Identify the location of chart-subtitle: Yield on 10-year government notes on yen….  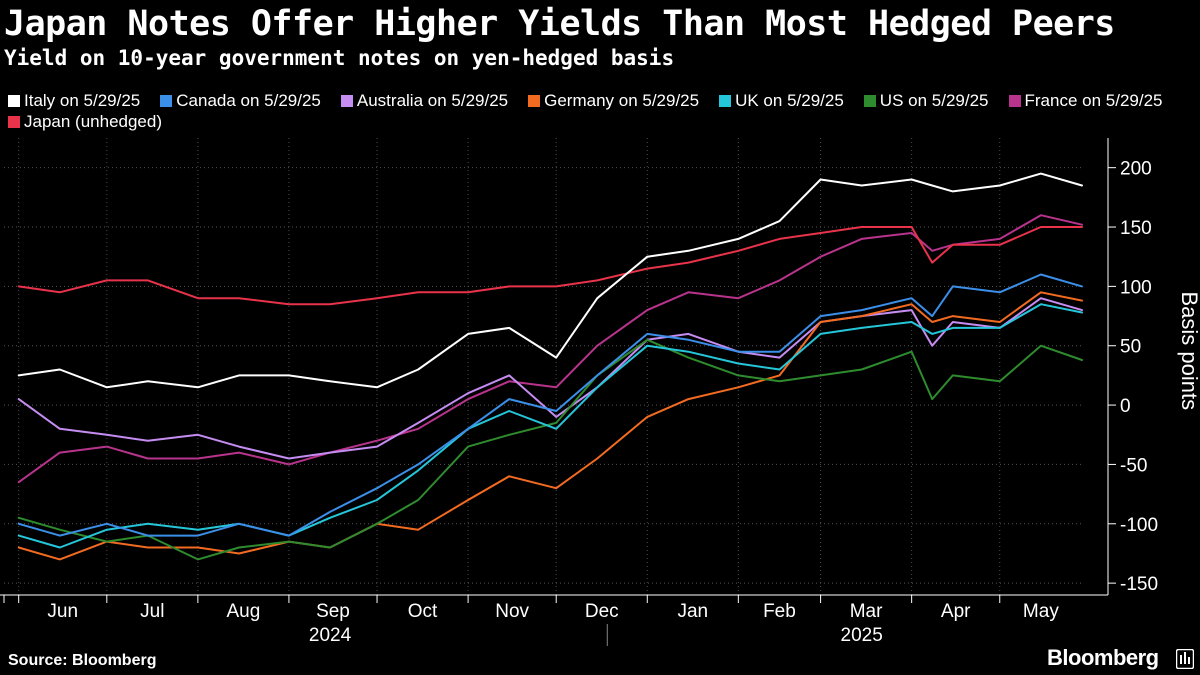
(339, 58).